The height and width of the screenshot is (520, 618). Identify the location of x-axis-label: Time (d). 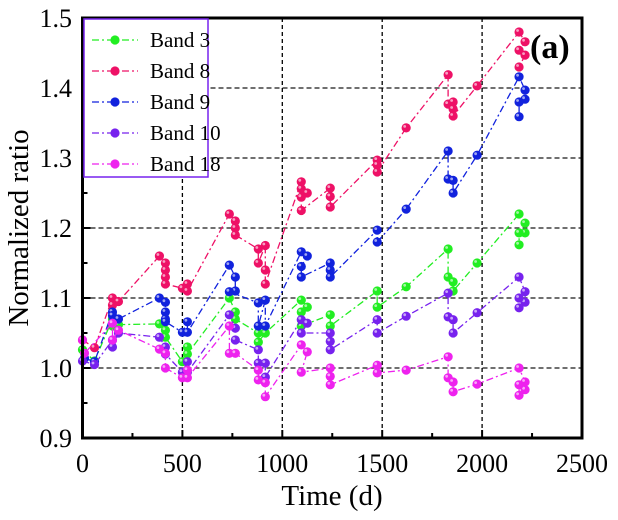
(331, 496).